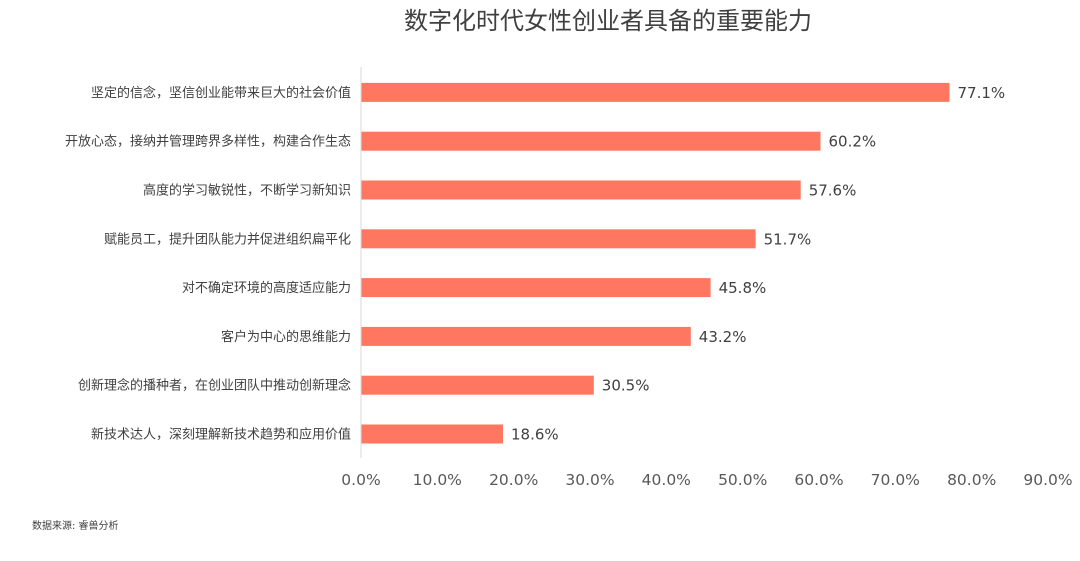 The height and width of the screenshot is (561, 1080). What do you see at coordinates (513, 480) in the screenshot?
I see `x-tick-label: 20.0%` at bounding box center [513, 480].